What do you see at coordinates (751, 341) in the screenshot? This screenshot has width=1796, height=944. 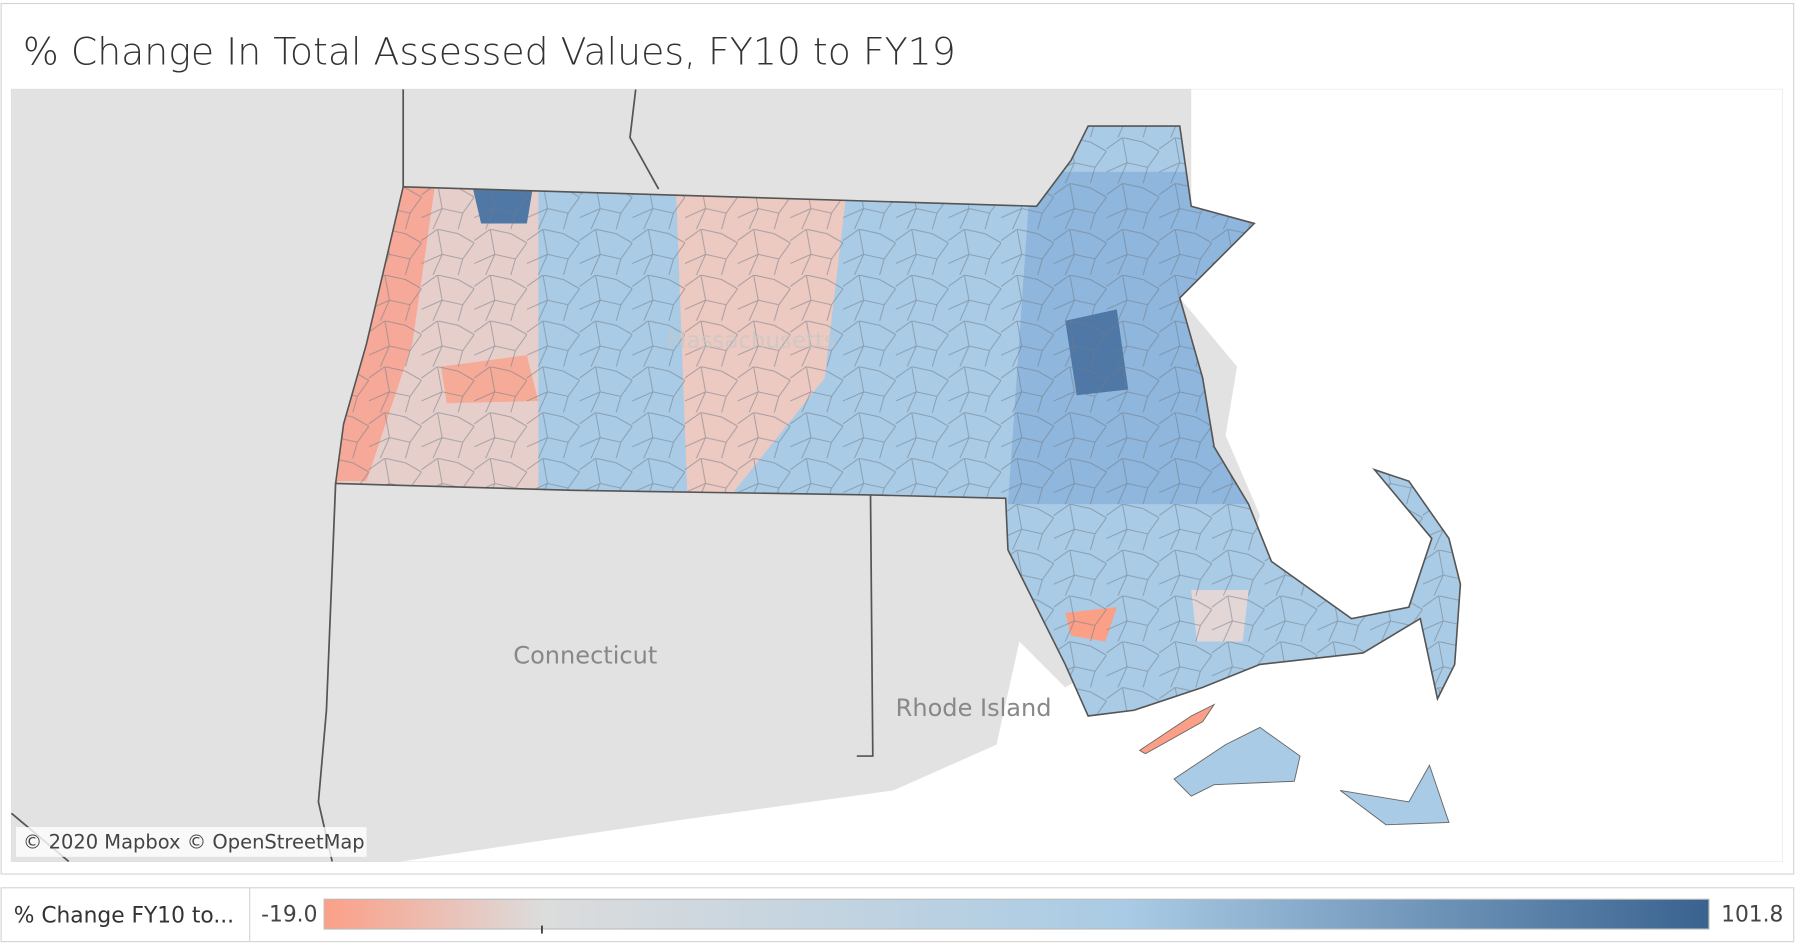 I see `state-label: Massachusetts` at bounding box center [751, 341].